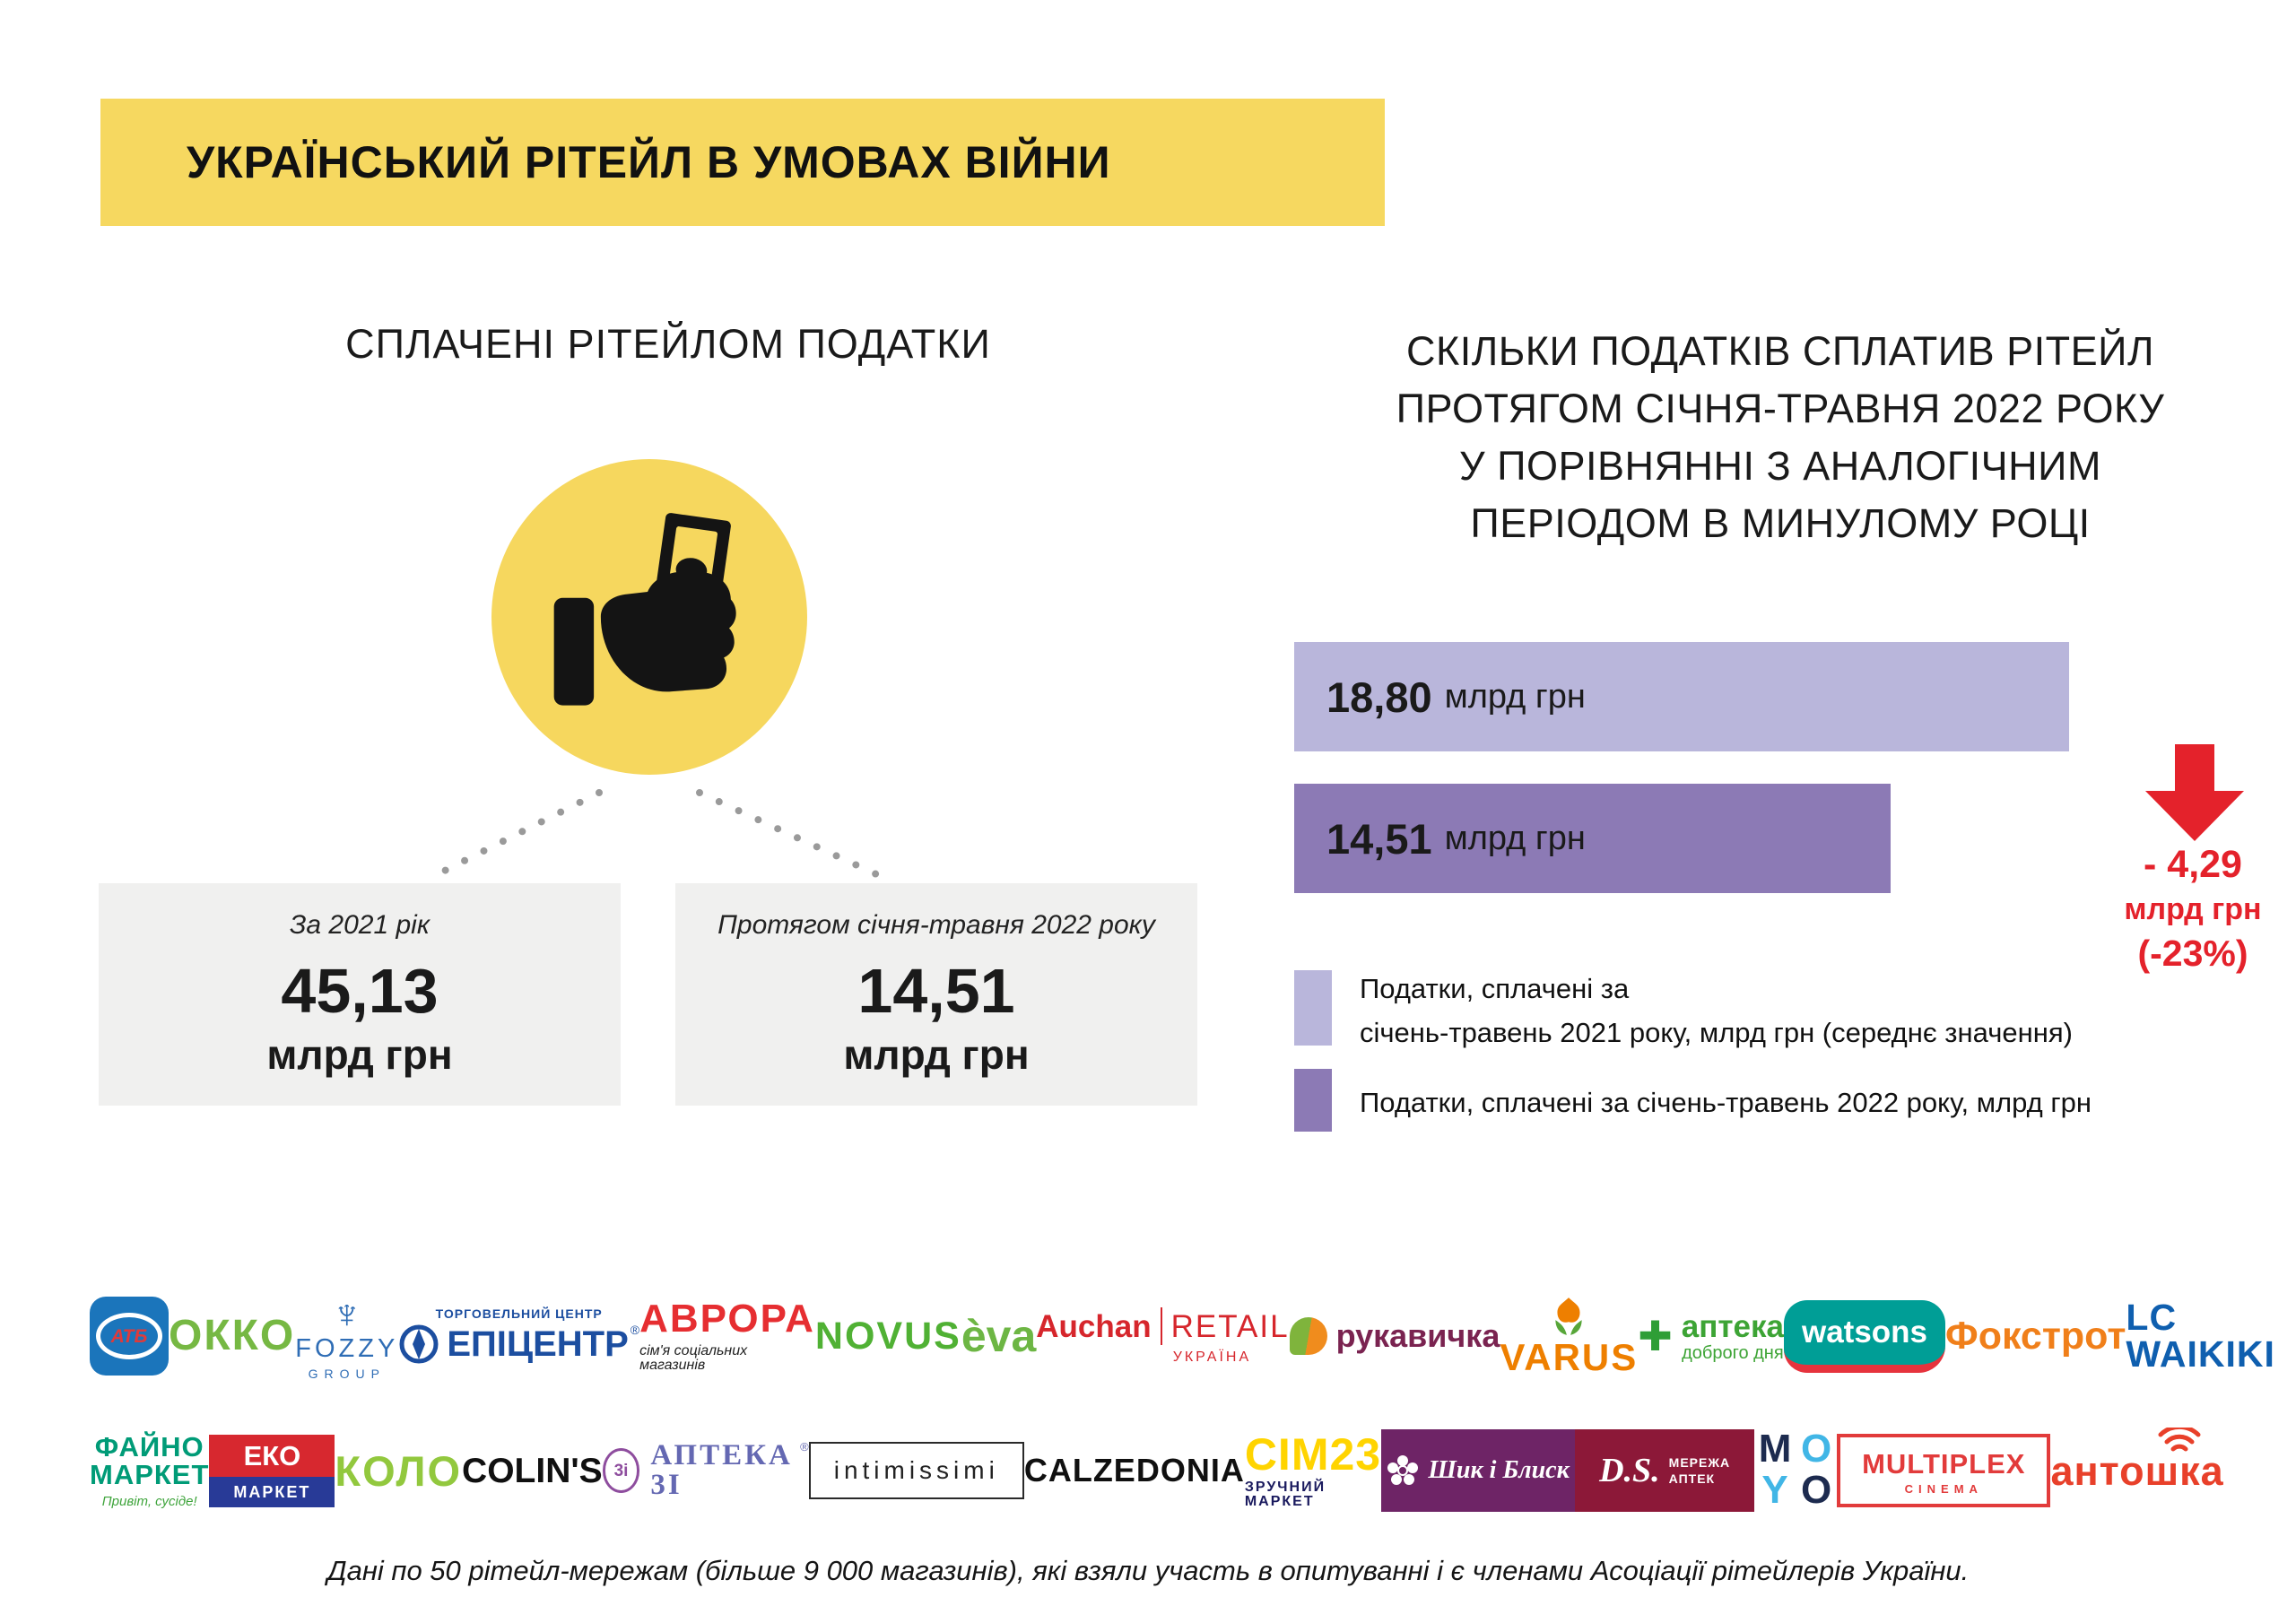 This screenshot has width=2296, height=1623. I want to click on logo-colins: COLIN'S, so click(532, 1470).